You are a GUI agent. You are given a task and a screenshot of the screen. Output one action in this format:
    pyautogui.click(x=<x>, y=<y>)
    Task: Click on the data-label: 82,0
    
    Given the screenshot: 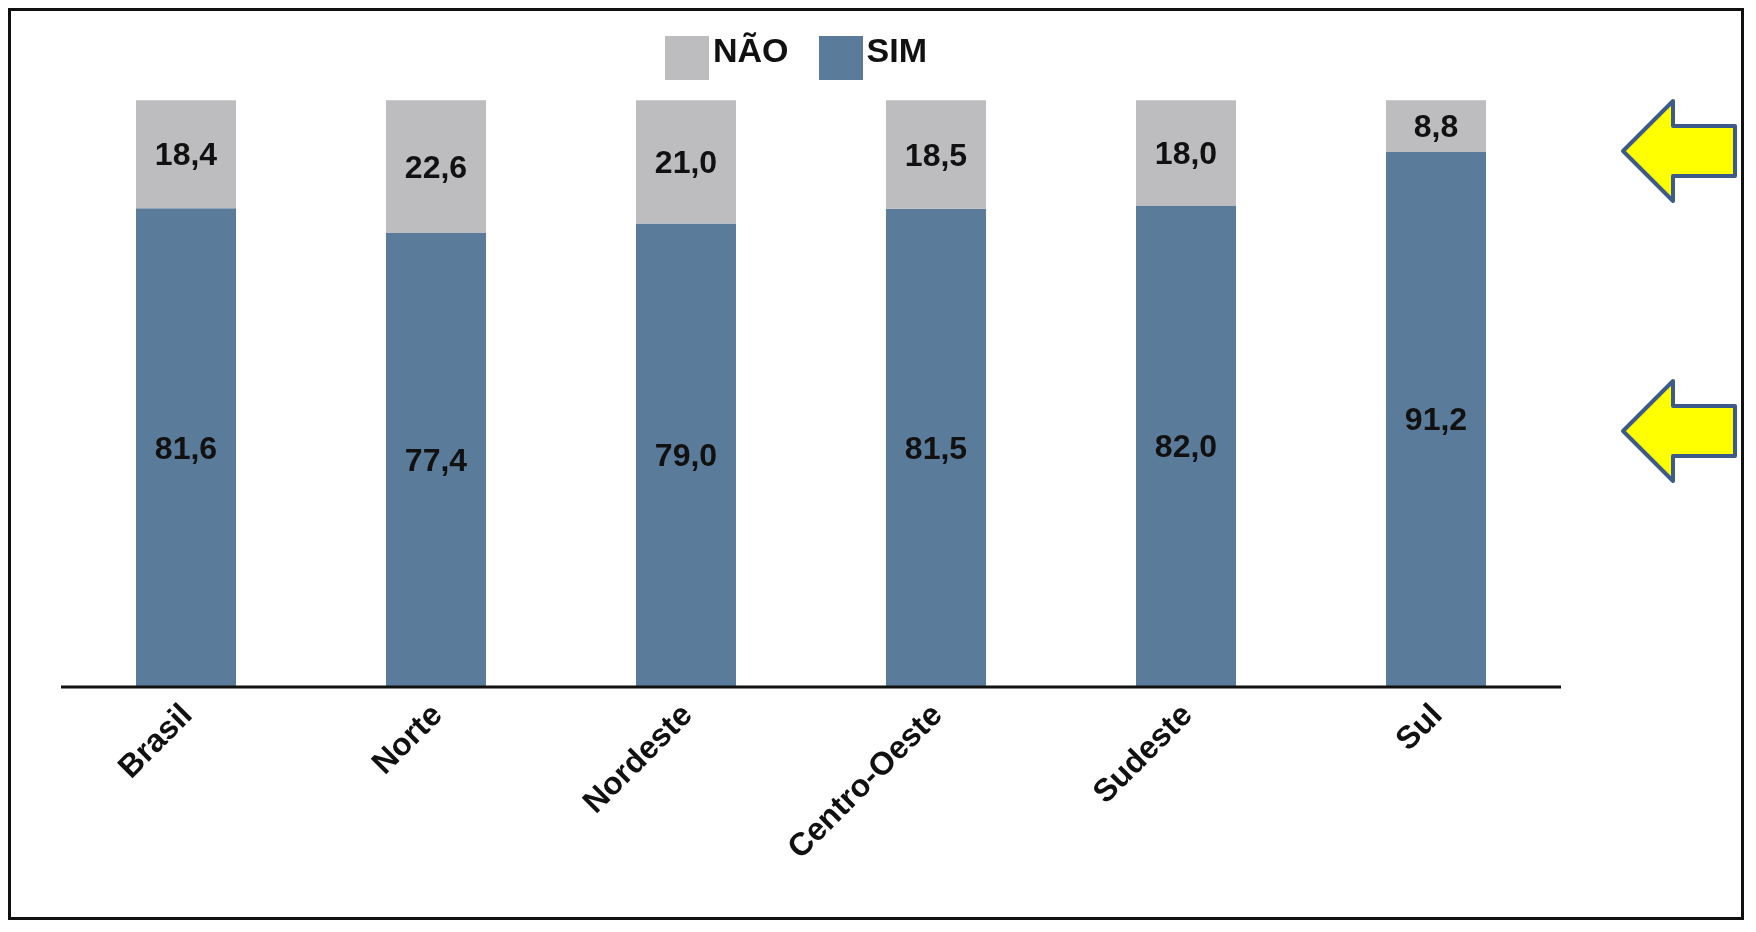 What is the action you would take?
    pyautogui.click(x=1186, y=446)
    